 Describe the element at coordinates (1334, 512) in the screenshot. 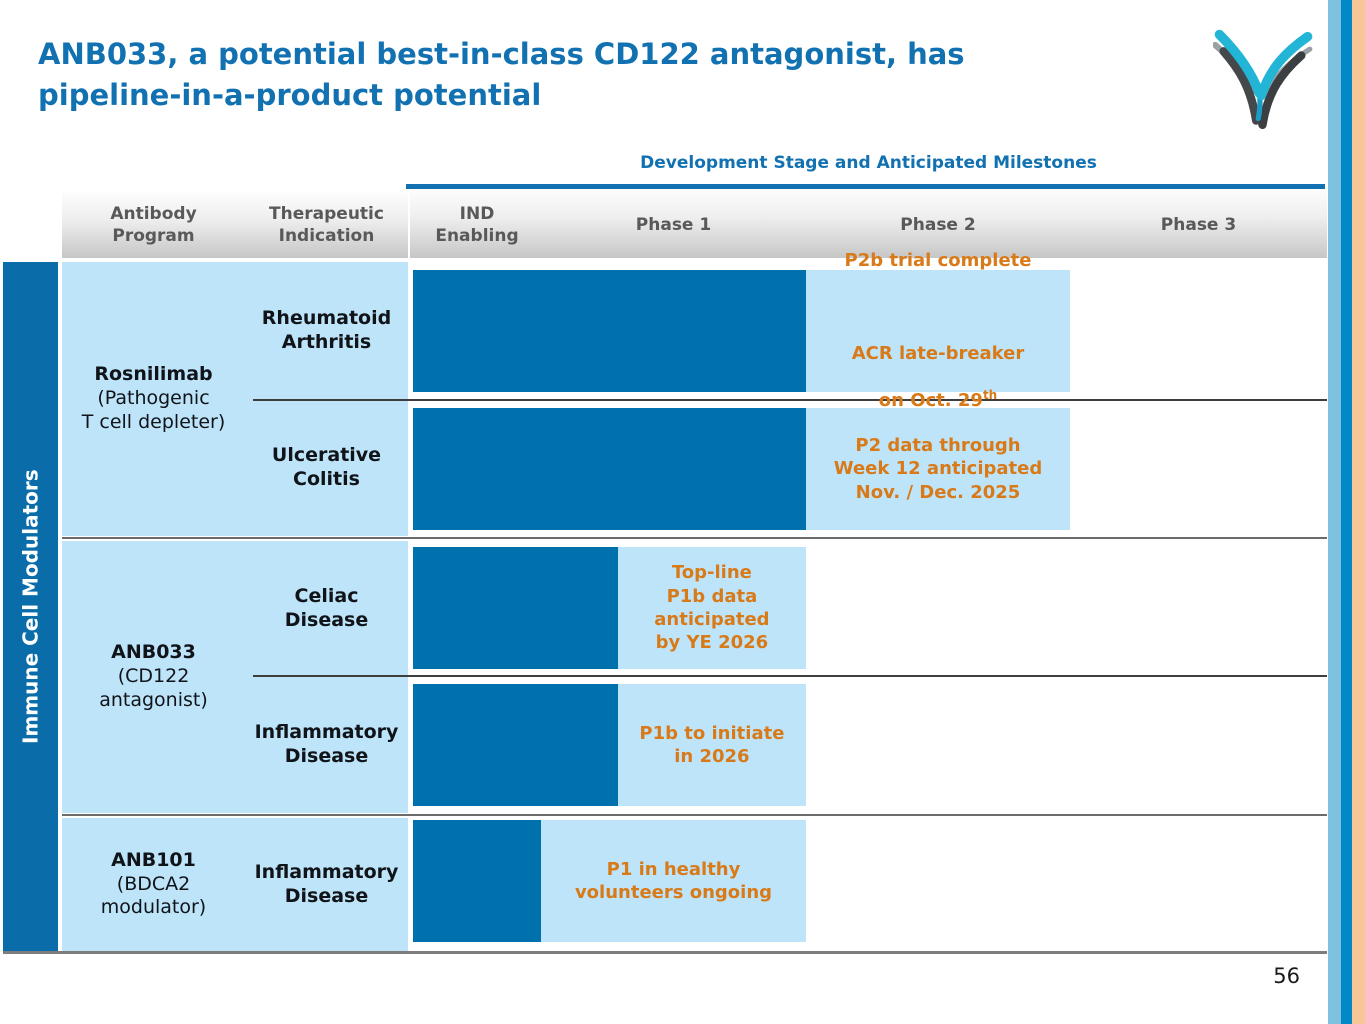

I see `edge-stripe-light` at that location.